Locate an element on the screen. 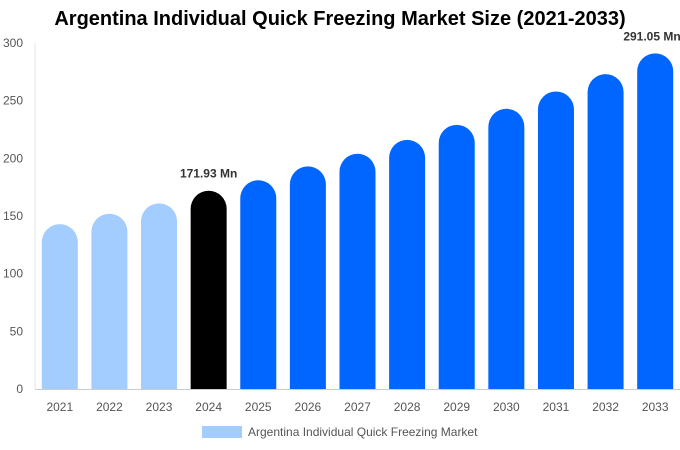 Image resolution: width=680 pixels, height=450 pixels. legend-swatch is located at coordinates (222, 432).